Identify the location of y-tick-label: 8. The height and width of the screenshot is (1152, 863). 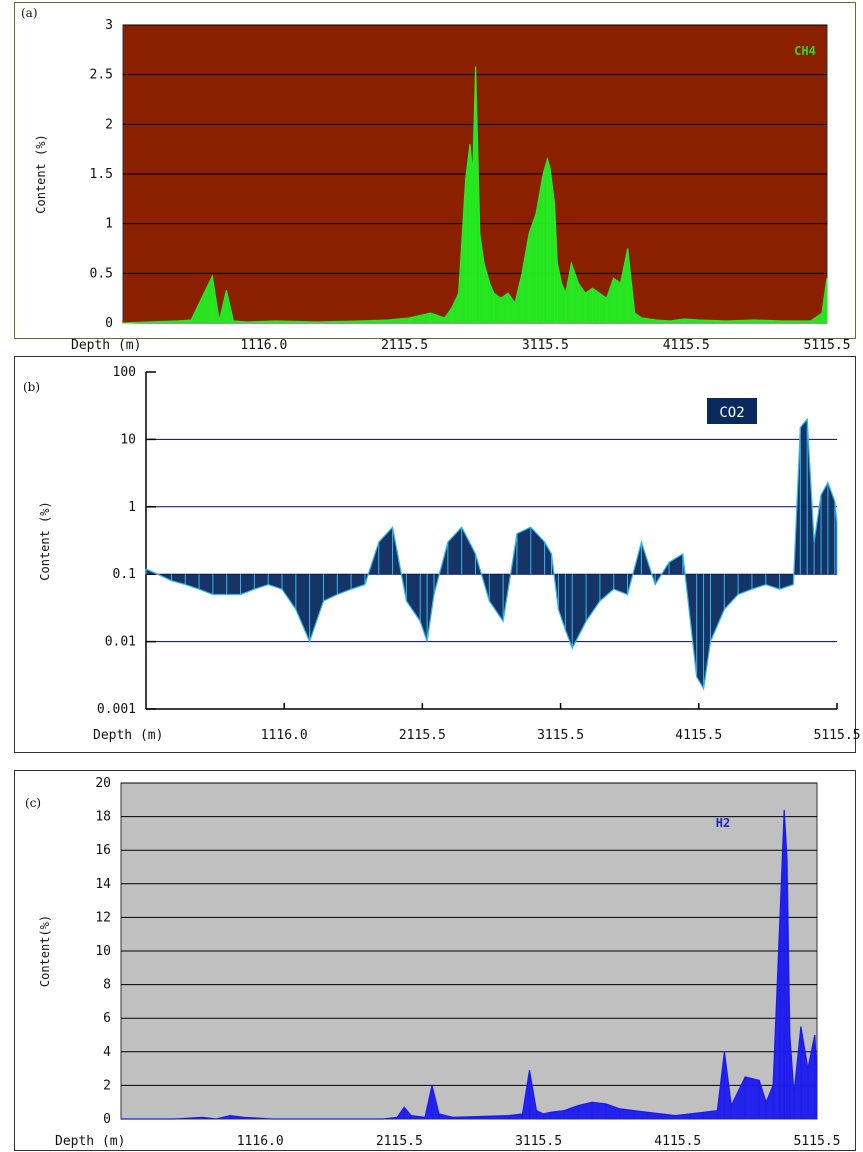
(107, 985).